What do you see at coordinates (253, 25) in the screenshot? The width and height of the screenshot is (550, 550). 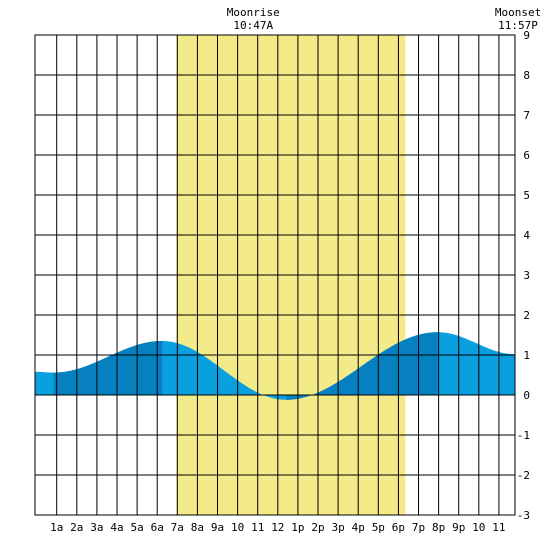 I see `annotation-time: 10:47A` at bounding box center [253, 25].